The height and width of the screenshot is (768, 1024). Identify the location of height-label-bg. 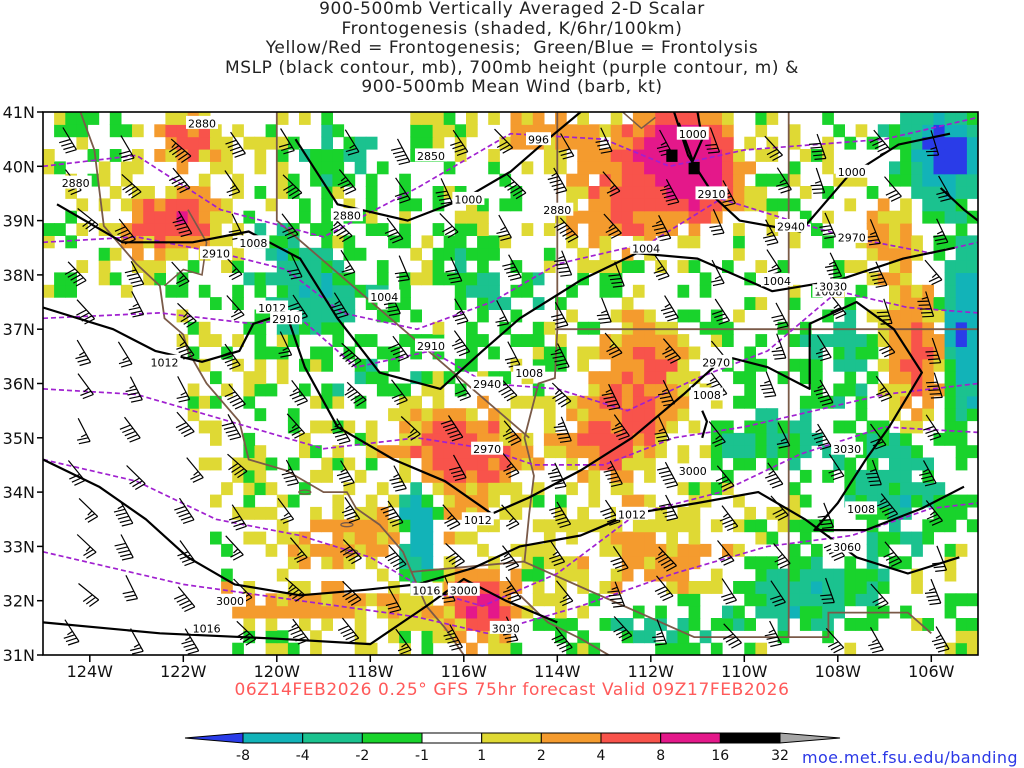
(847, 448).